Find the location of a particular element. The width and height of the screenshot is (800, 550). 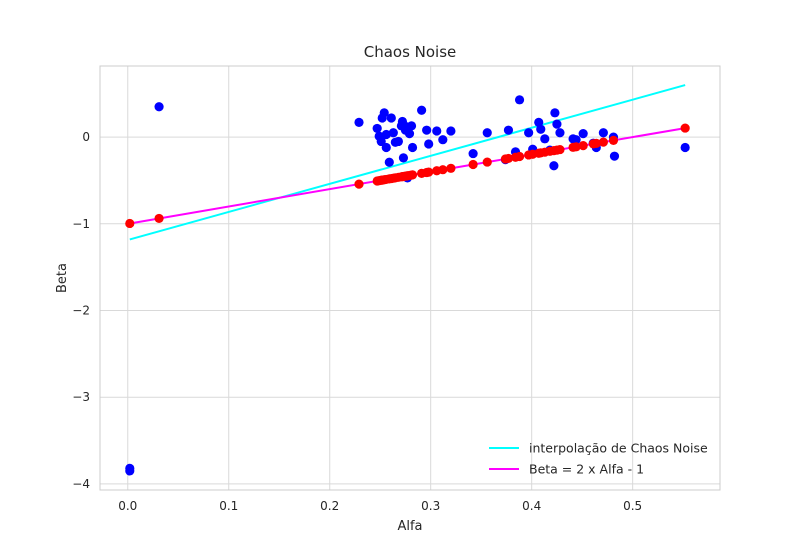

y-tick-label: 0 is located at coordinates (86, 137).